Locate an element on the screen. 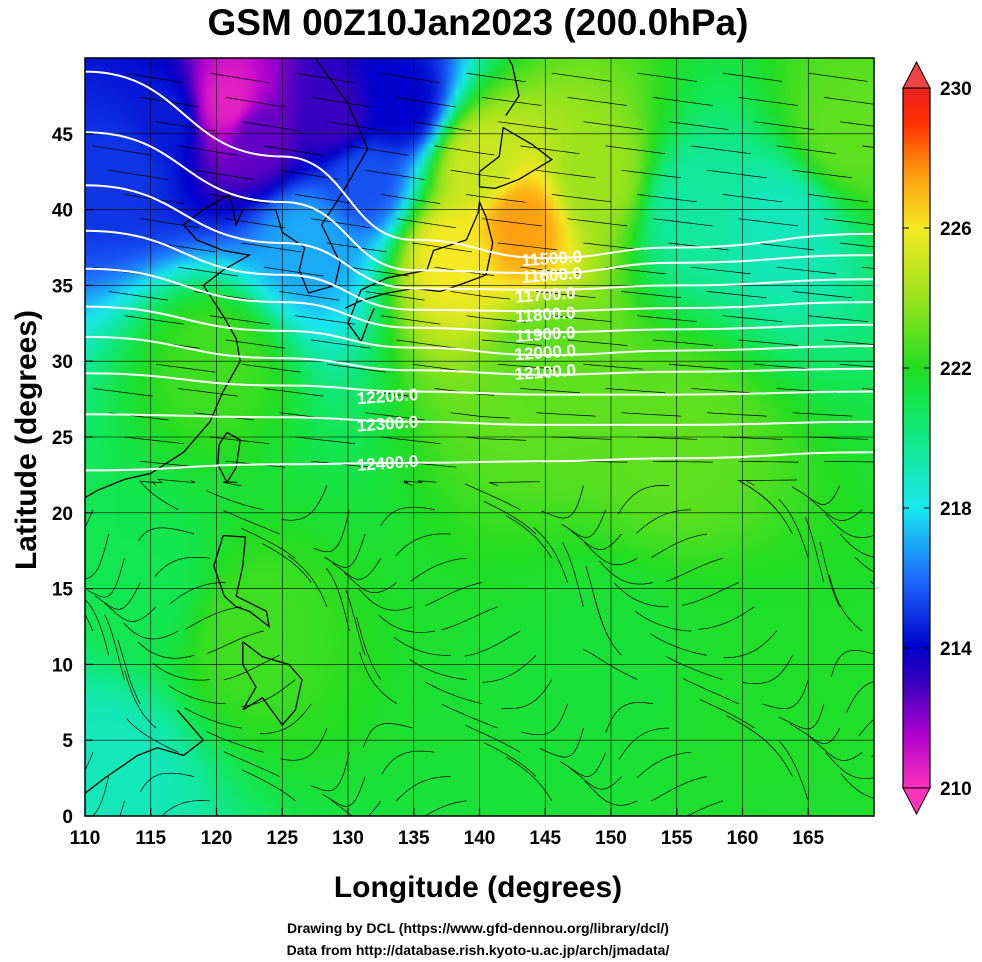 The image size is (982, 962). x-axis: 110 115 120 125 130 135 140 145 150 155 160 165 is located at coordinates (447, 828).